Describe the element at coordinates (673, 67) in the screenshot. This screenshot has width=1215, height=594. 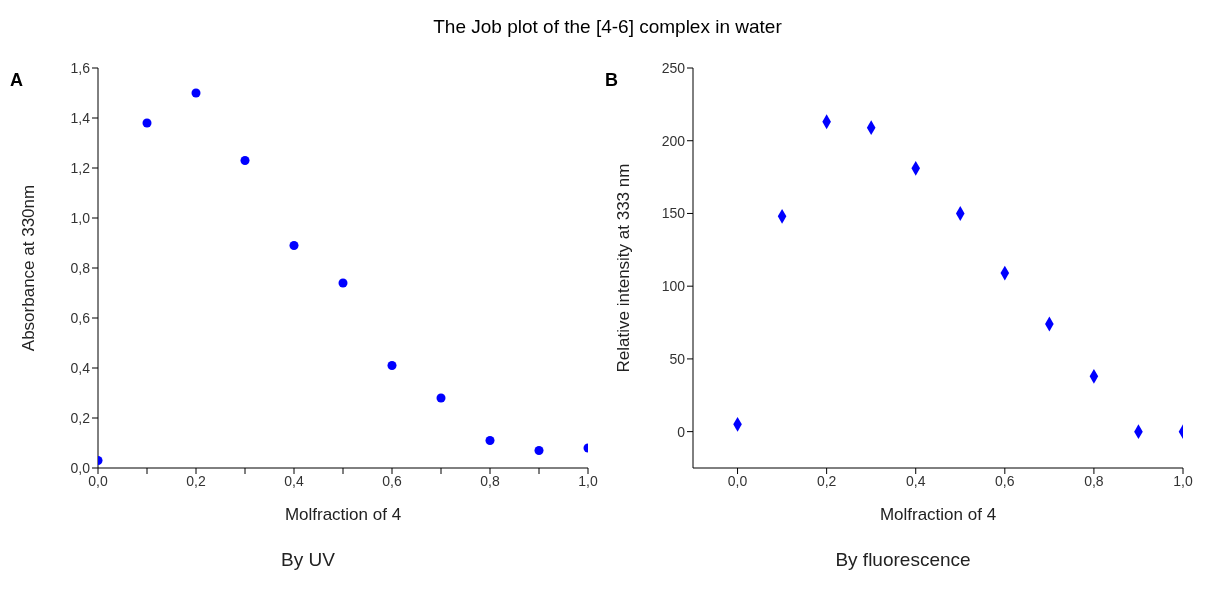
I see `y-tick-label: 250` at that location.